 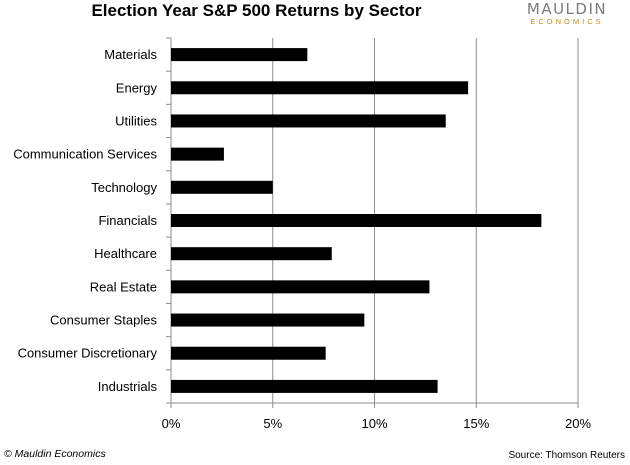 I want to click on mauldin-economics-logo: MAULDIN ECONOMICS, so click(x=567, y=14).